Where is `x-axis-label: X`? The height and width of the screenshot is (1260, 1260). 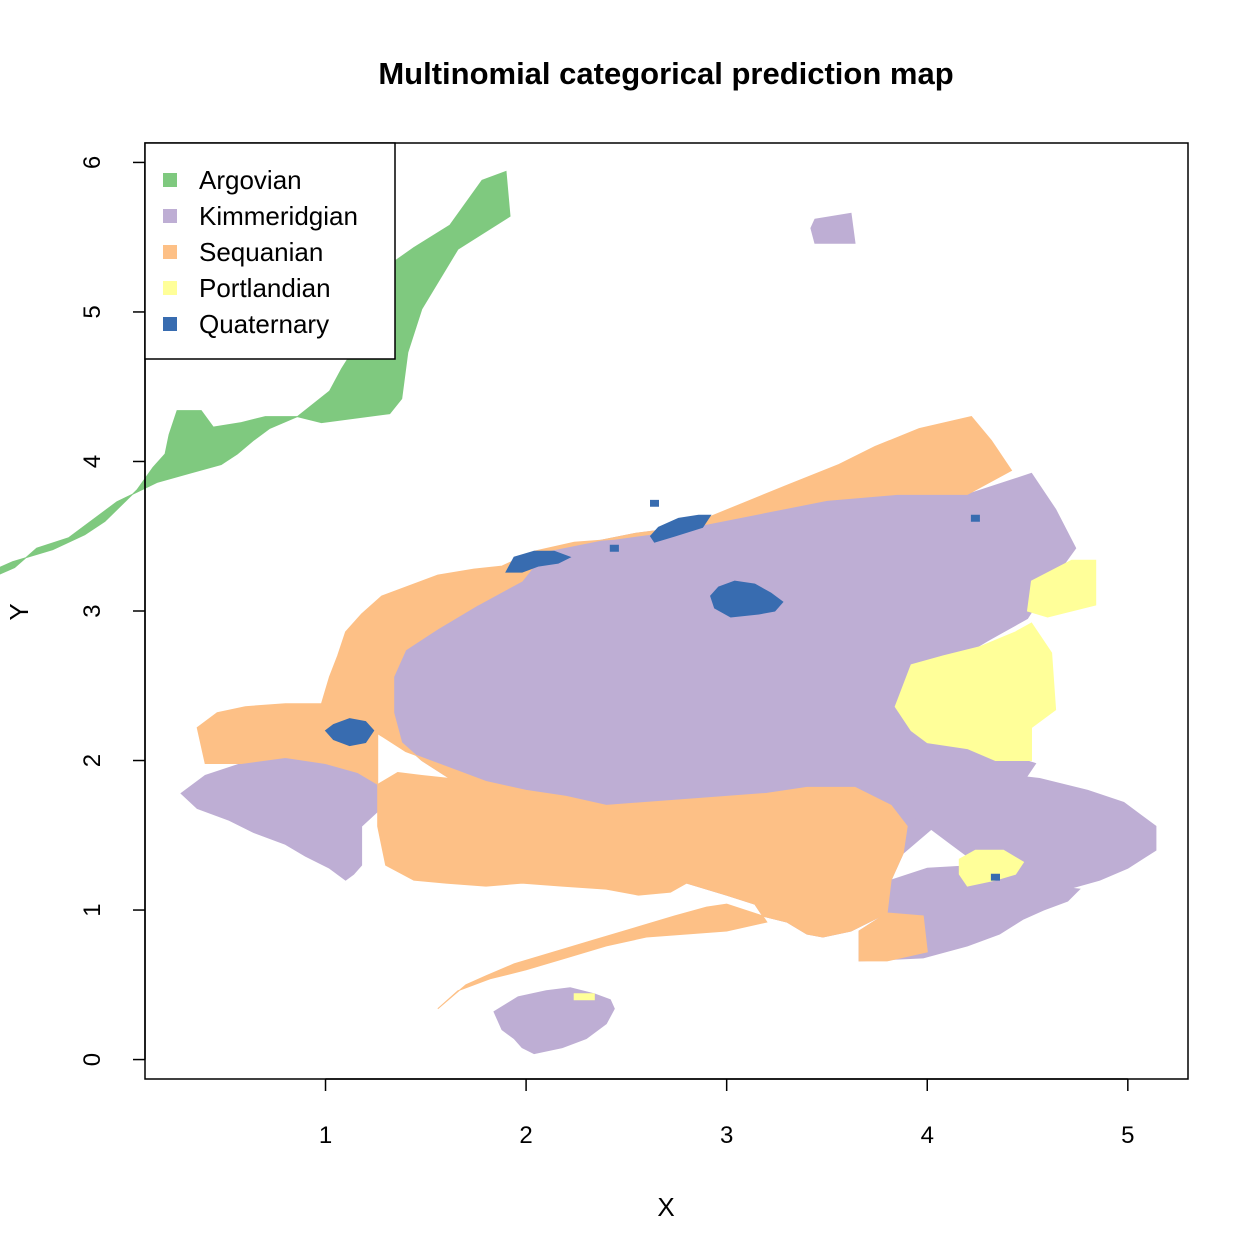
x-axis-label: X is located at coordinates (665, 1207).